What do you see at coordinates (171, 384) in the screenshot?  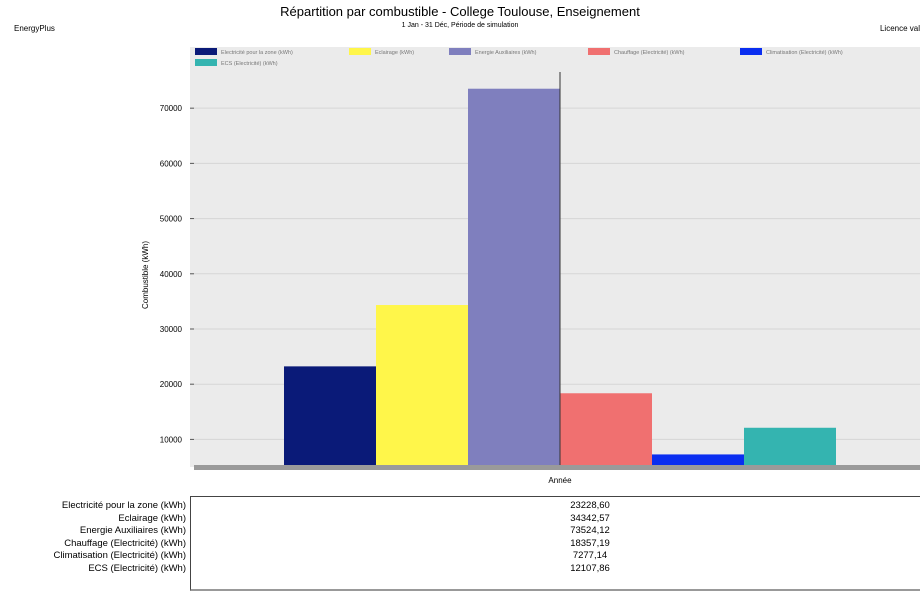 I see `y-tick-label: 20000` at bounding box center [171, 384].